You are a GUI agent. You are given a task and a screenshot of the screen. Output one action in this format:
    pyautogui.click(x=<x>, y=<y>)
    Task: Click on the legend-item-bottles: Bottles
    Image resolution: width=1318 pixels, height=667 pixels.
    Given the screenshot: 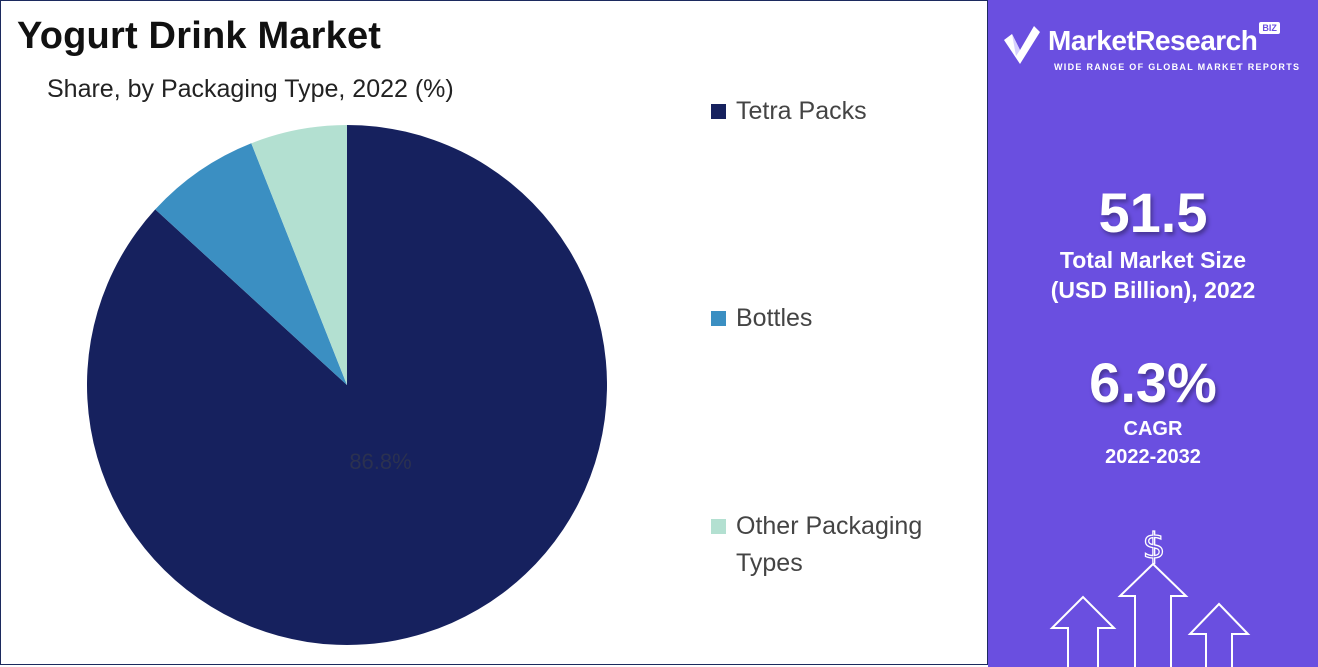 What is the action you would take?
    pyautogui.click(x=833, y=318)
    